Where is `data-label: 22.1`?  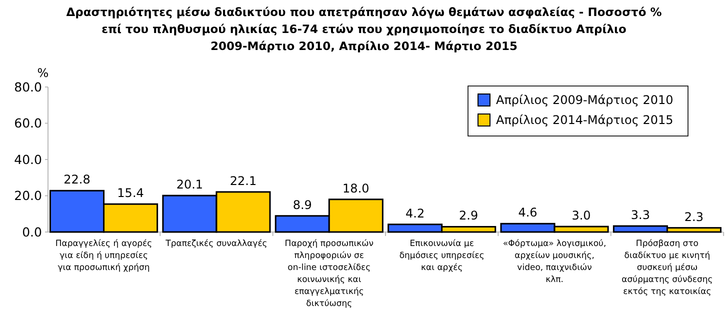
data-label: 22.1 is located at coordinates (243, 181).